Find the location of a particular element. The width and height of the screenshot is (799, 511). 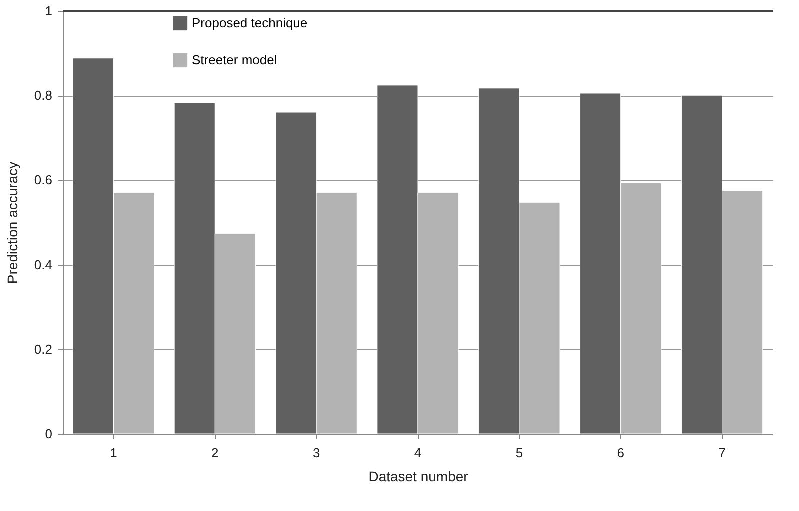

y-tick-label: 0 is located at coordinates (48, 434).